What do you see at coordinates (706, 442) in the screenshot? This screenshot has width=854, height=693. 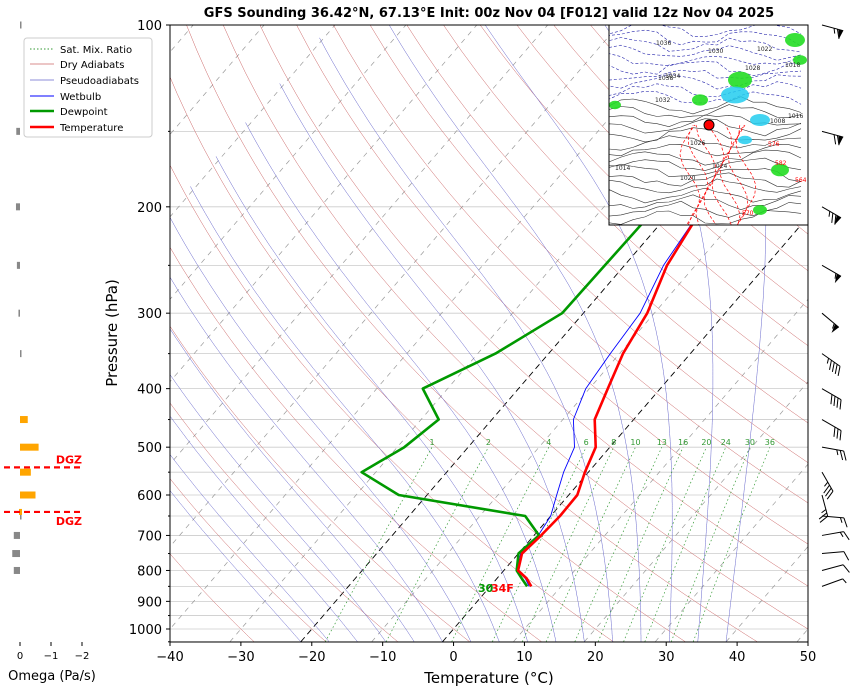 I see `mixing-ratio-label-20: 20` at bounding box center [706, 442].